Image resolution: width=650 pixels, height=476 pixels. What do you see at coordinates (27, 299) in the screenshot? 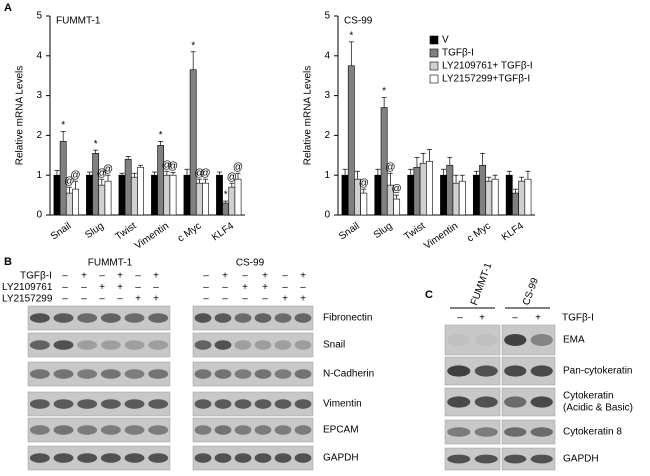
I see `treatment-label: LY2157299` at bounding box center [27, 299].